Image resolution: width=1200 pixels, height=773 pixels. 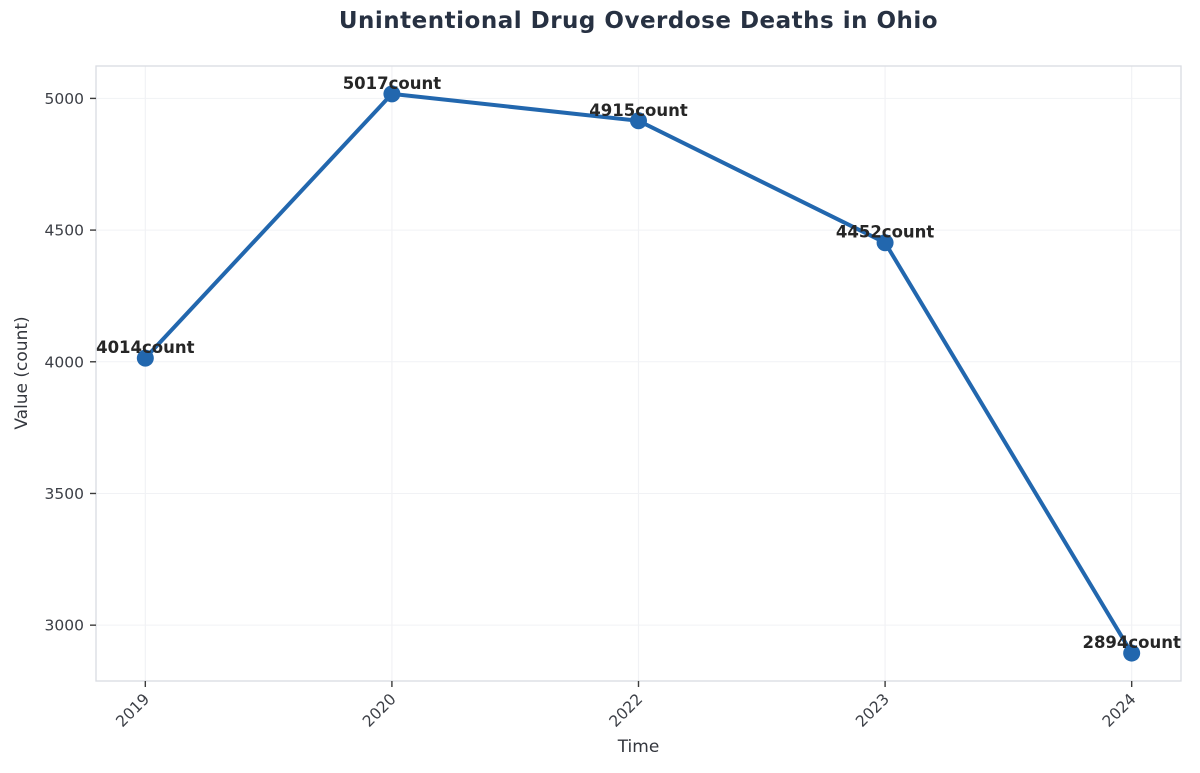 I want to click on y-tick-label: 5000, so click(x=64, y=99).